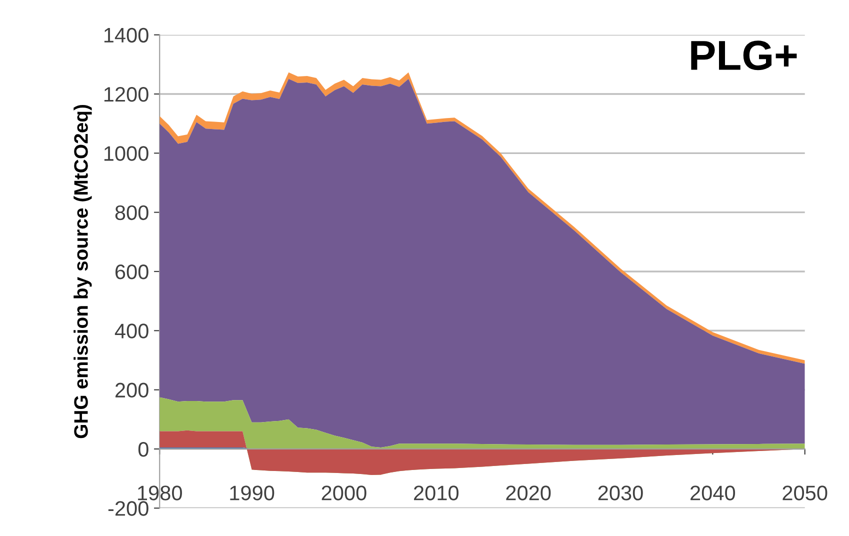  I want to click on x-tick-label: 2020, so click(528, 493).